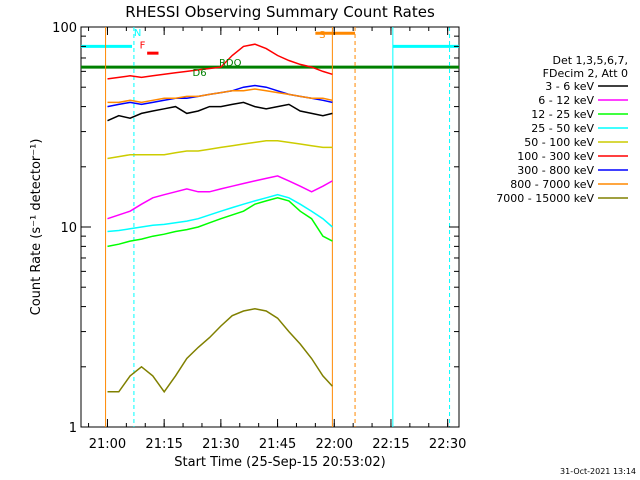  I want to click on x-axis-label: Start Time (25-Sep-15 20:53:02), so click(279, 462).